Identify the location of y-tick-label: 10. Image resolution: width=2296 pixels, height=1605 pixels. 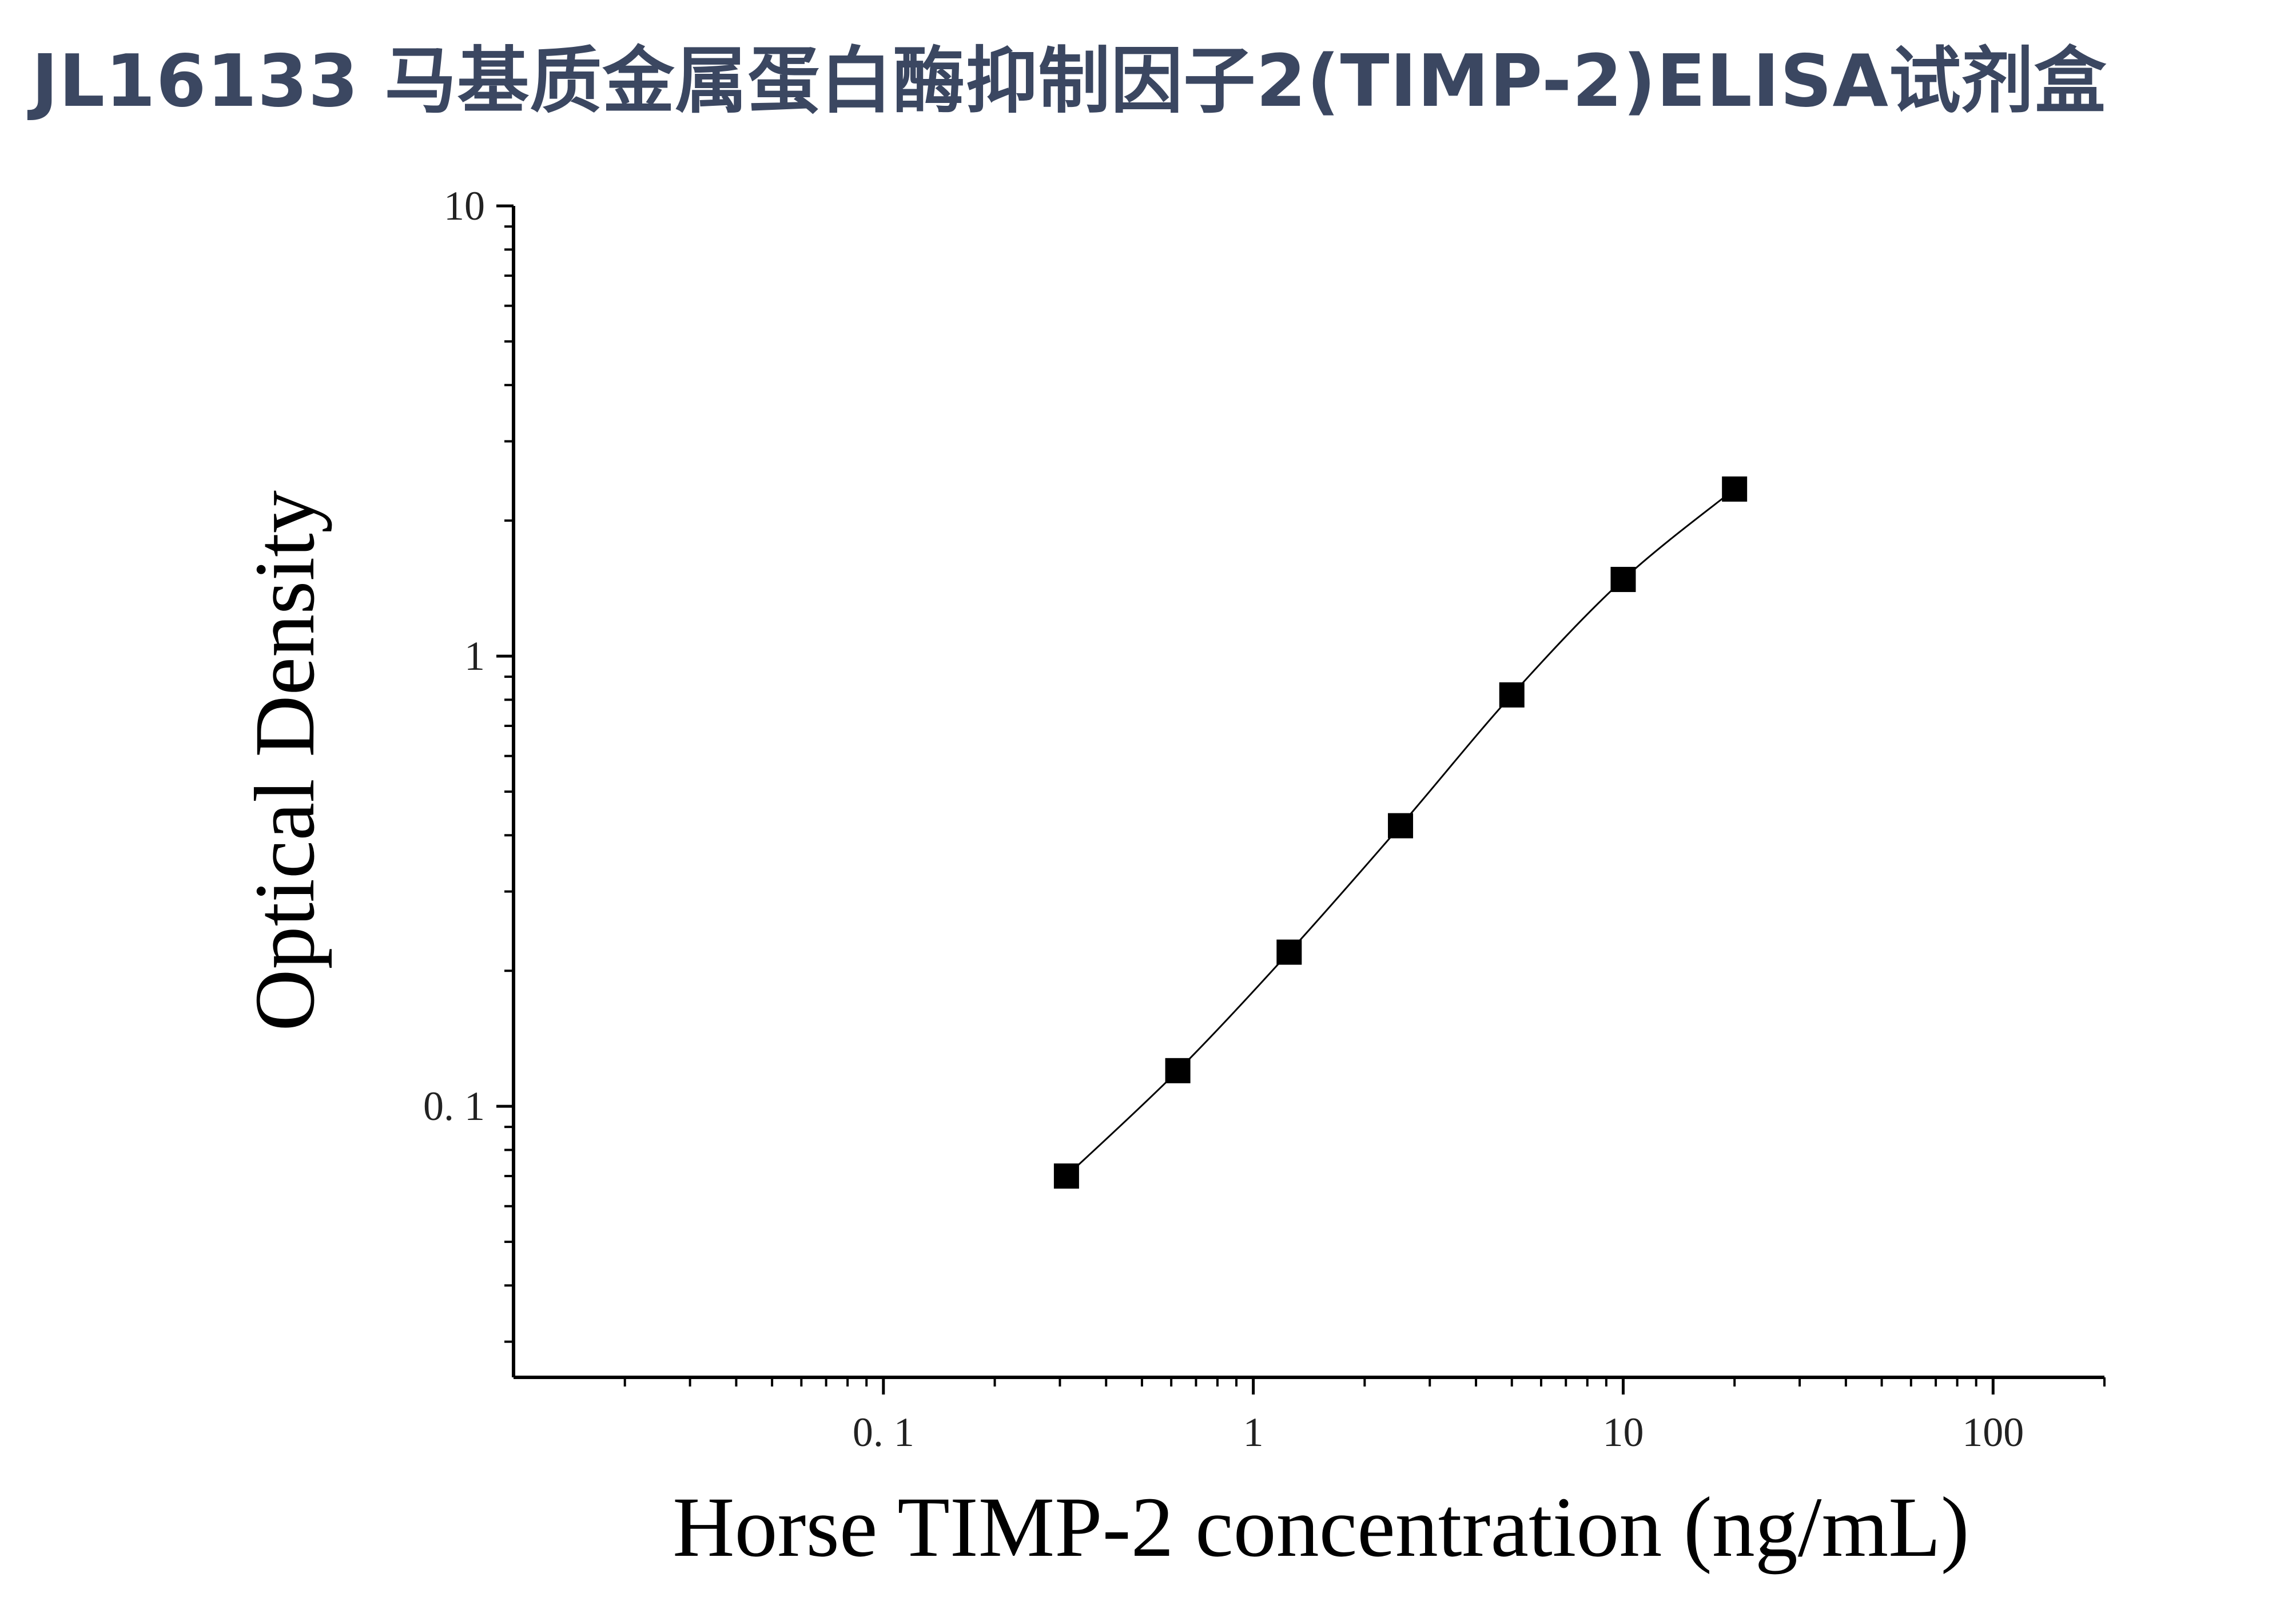
(464, 206).